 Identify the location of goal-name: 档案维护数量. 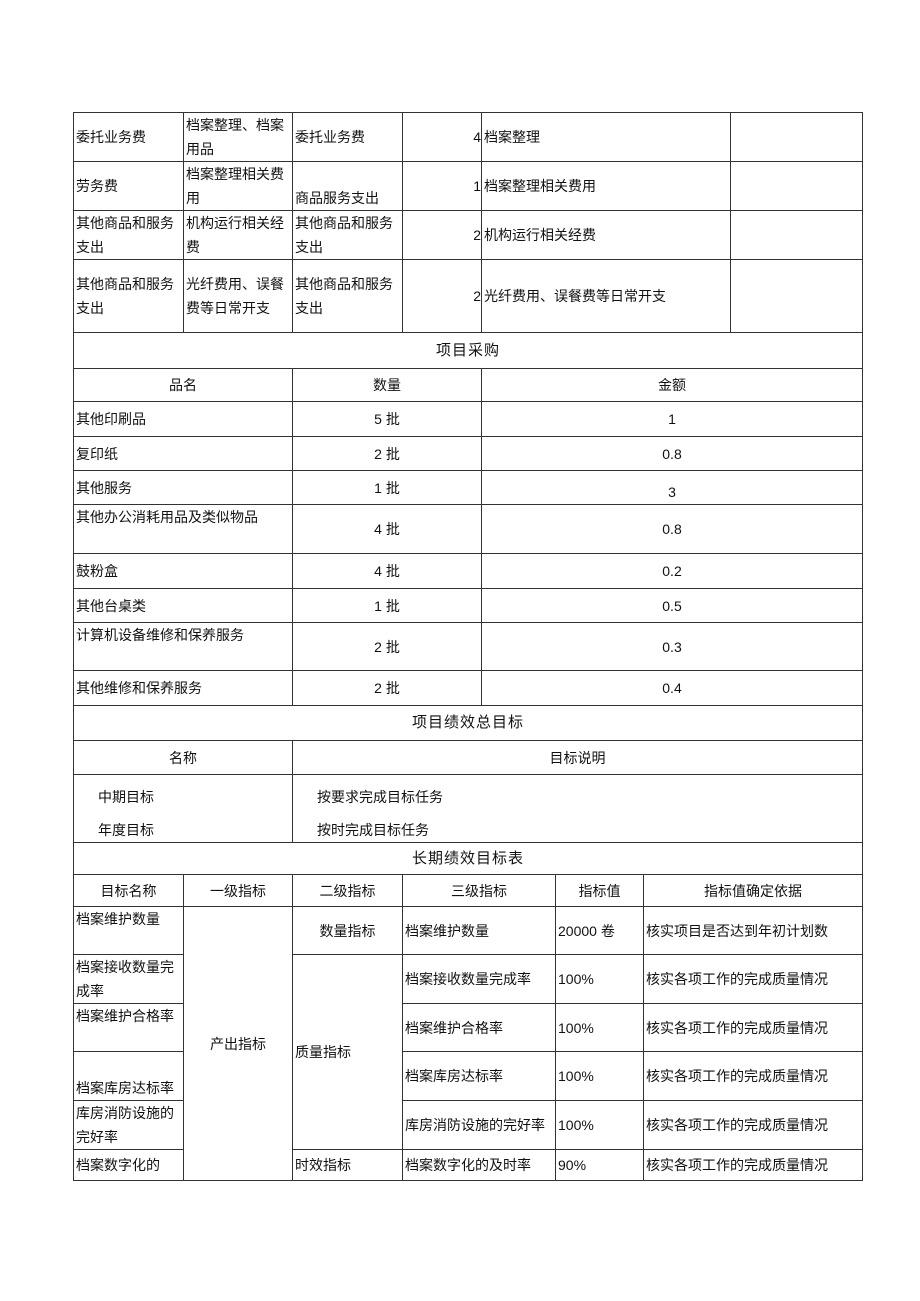
(128, 930).